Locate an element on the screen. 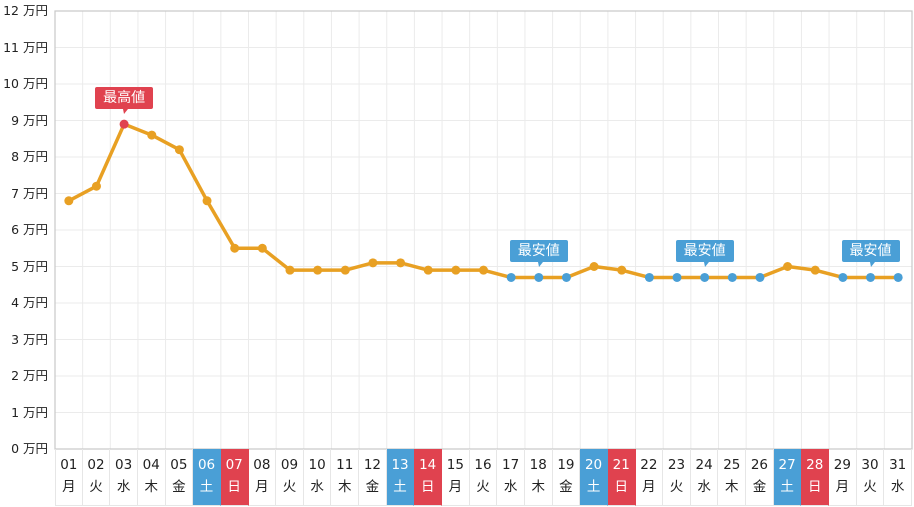 The width and height of the screenshot is (914, 507). date-number: 03 is located at coordinates (124, 465).